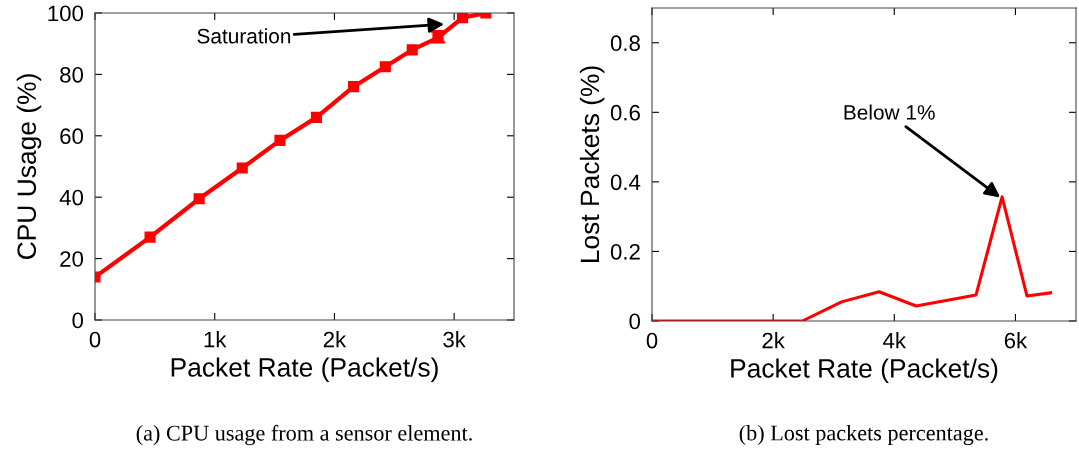  Describe the element at coordinates (625, 251) in the screenshot. I see `y-tick-label: 0.2` at that location.